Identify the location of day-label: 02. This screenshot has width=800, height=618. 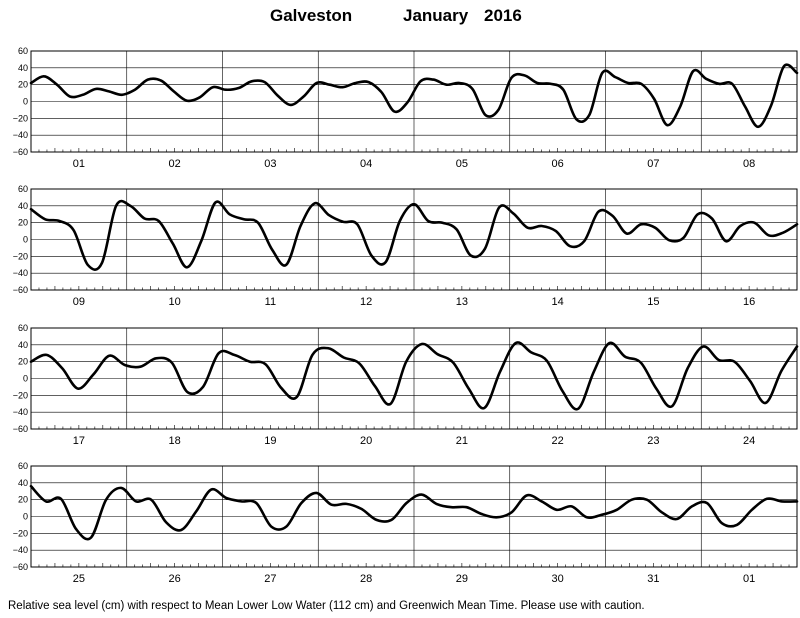
(175, 164).